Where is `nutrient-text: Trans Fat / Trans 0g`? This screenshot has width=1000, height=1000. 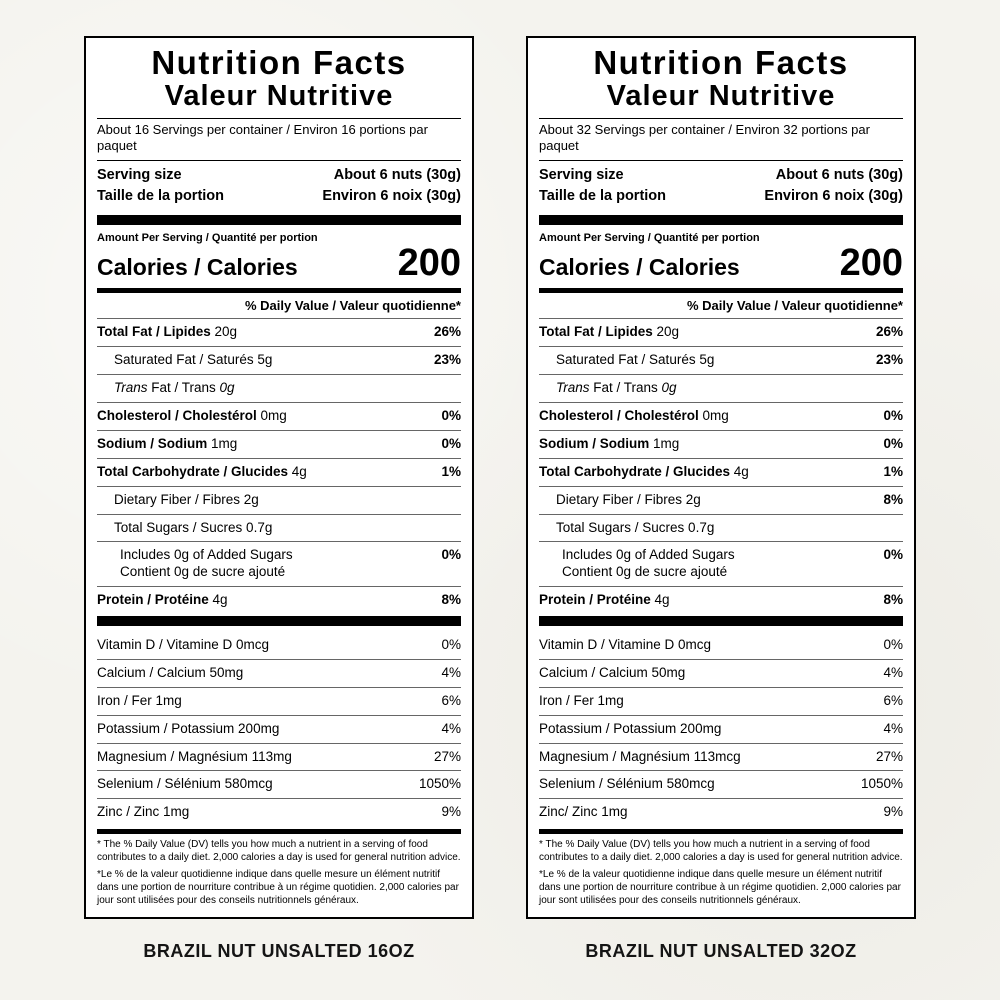 nutrient-text: Trans Fat / Trans 0g is located at coordinates (616, 388).